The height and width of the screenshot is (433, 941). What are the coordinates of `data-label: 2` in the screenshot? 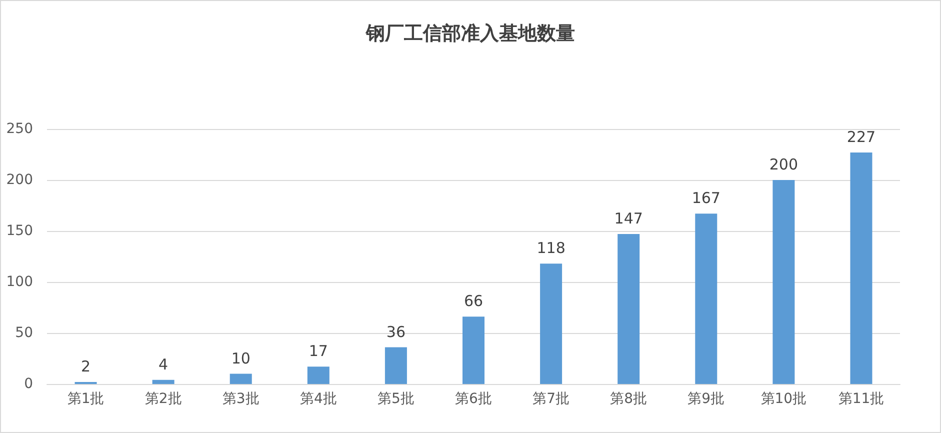 It's located at (86, 366).